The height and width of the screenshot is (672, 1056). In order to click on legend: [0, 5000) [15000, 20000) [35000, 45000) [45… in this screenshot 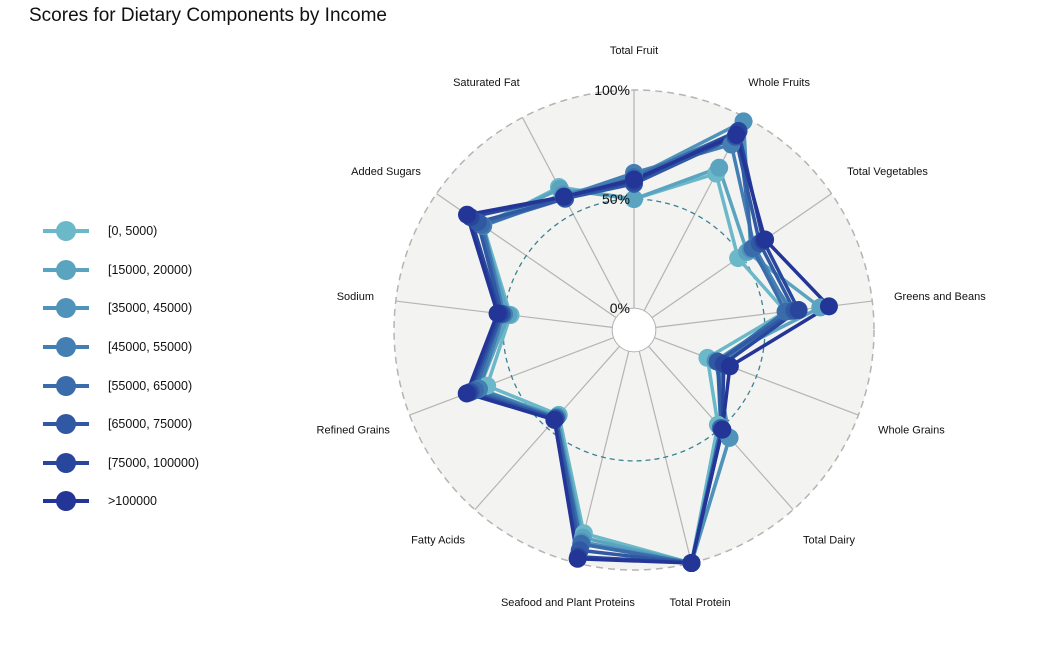, I will do `click(119, 366)`.